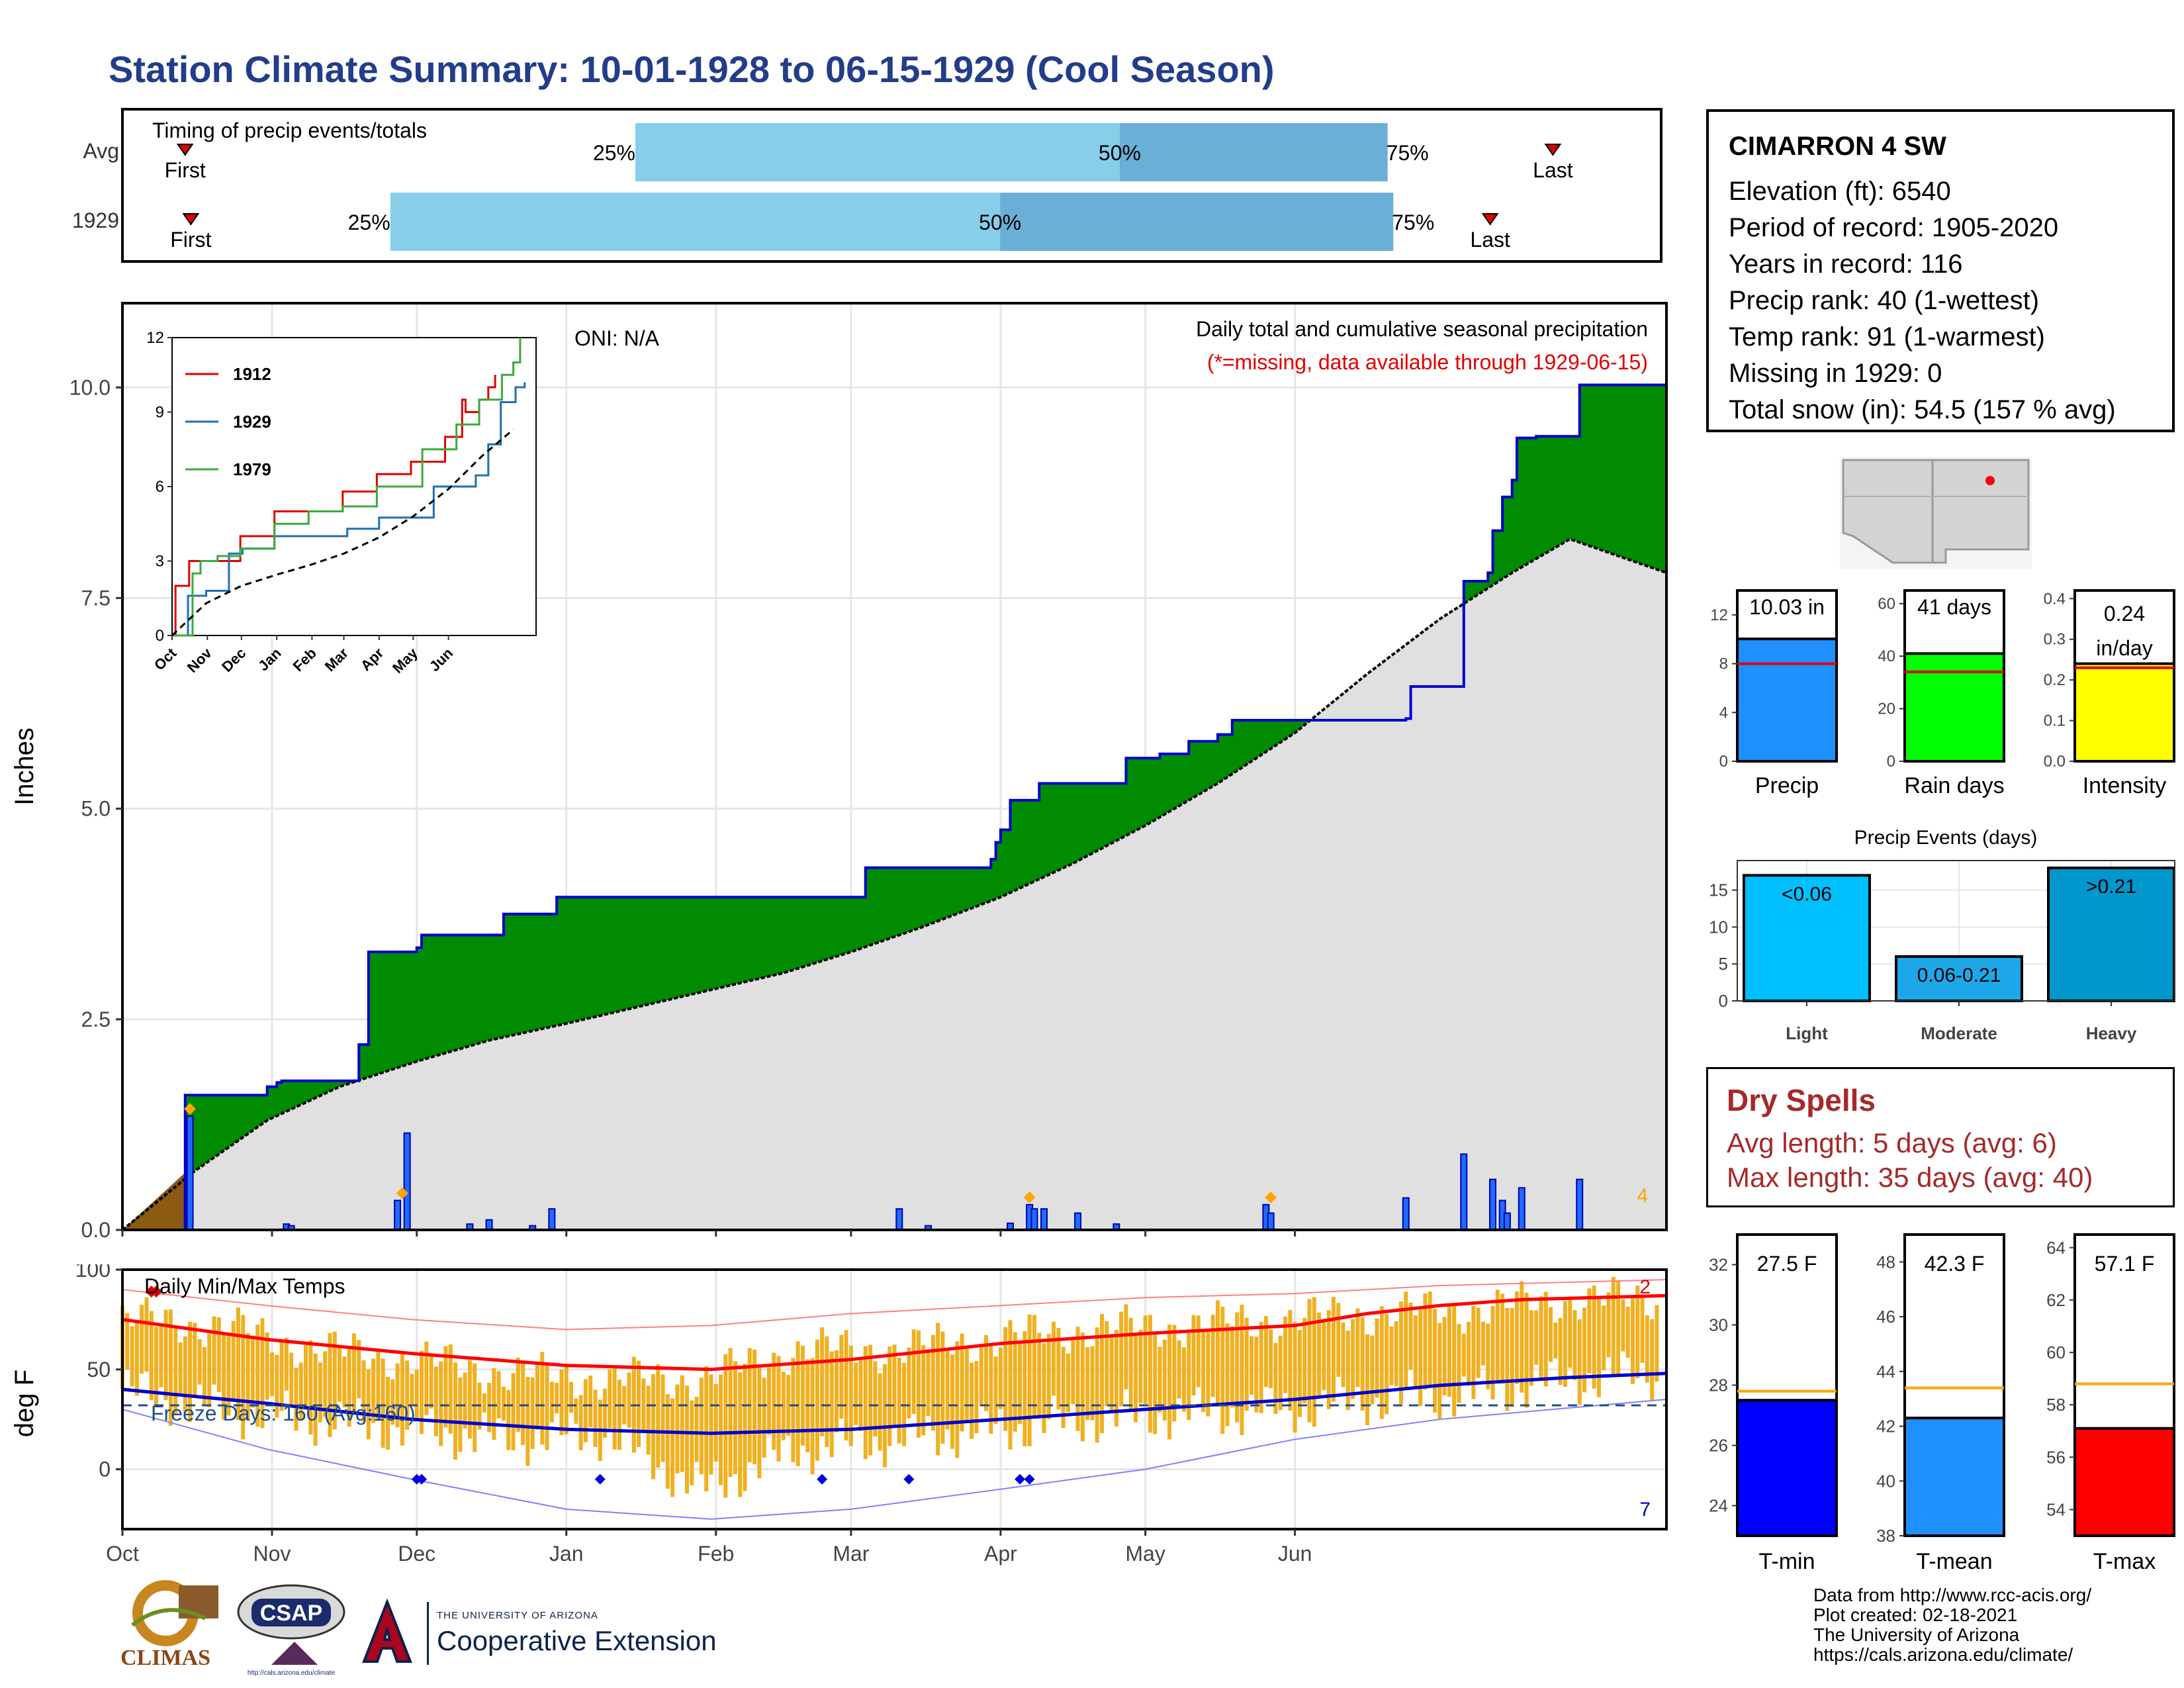 This screenshot has width=2184, height=1688. I want to click on inset-legend-label-1979: 1979, so click(252, 469).